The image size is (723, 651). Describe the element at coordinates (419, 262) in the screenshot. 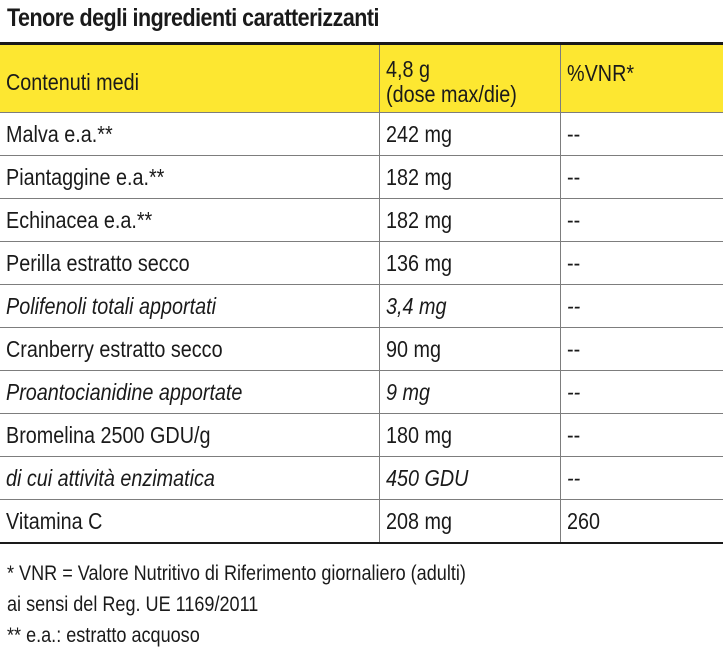

I see `ingredient-amount: 136 mg` at that location.